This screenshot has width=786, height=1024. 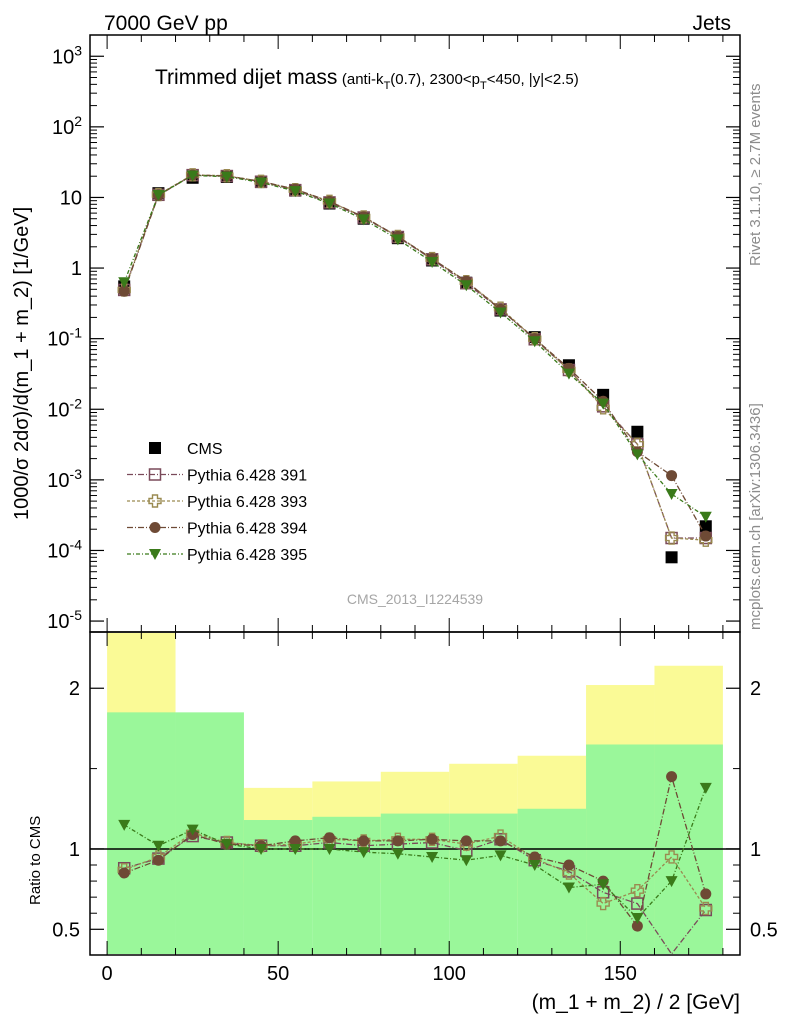 I want to click on legend-entry: Pythia 6.428 391, so click(x=217, y=476).